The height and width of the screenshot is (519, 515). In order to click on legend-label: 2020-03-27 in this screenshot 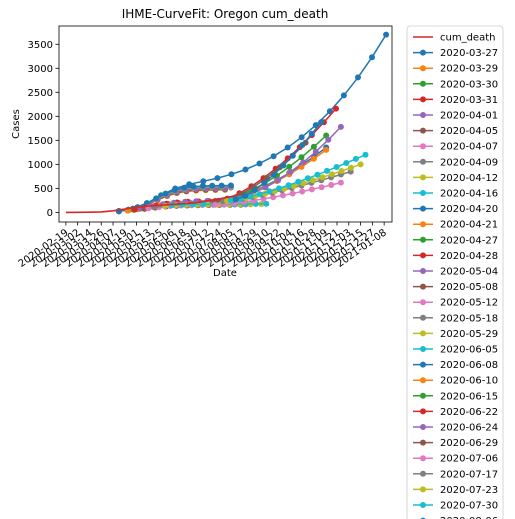, I will do `click(469, 53)`.